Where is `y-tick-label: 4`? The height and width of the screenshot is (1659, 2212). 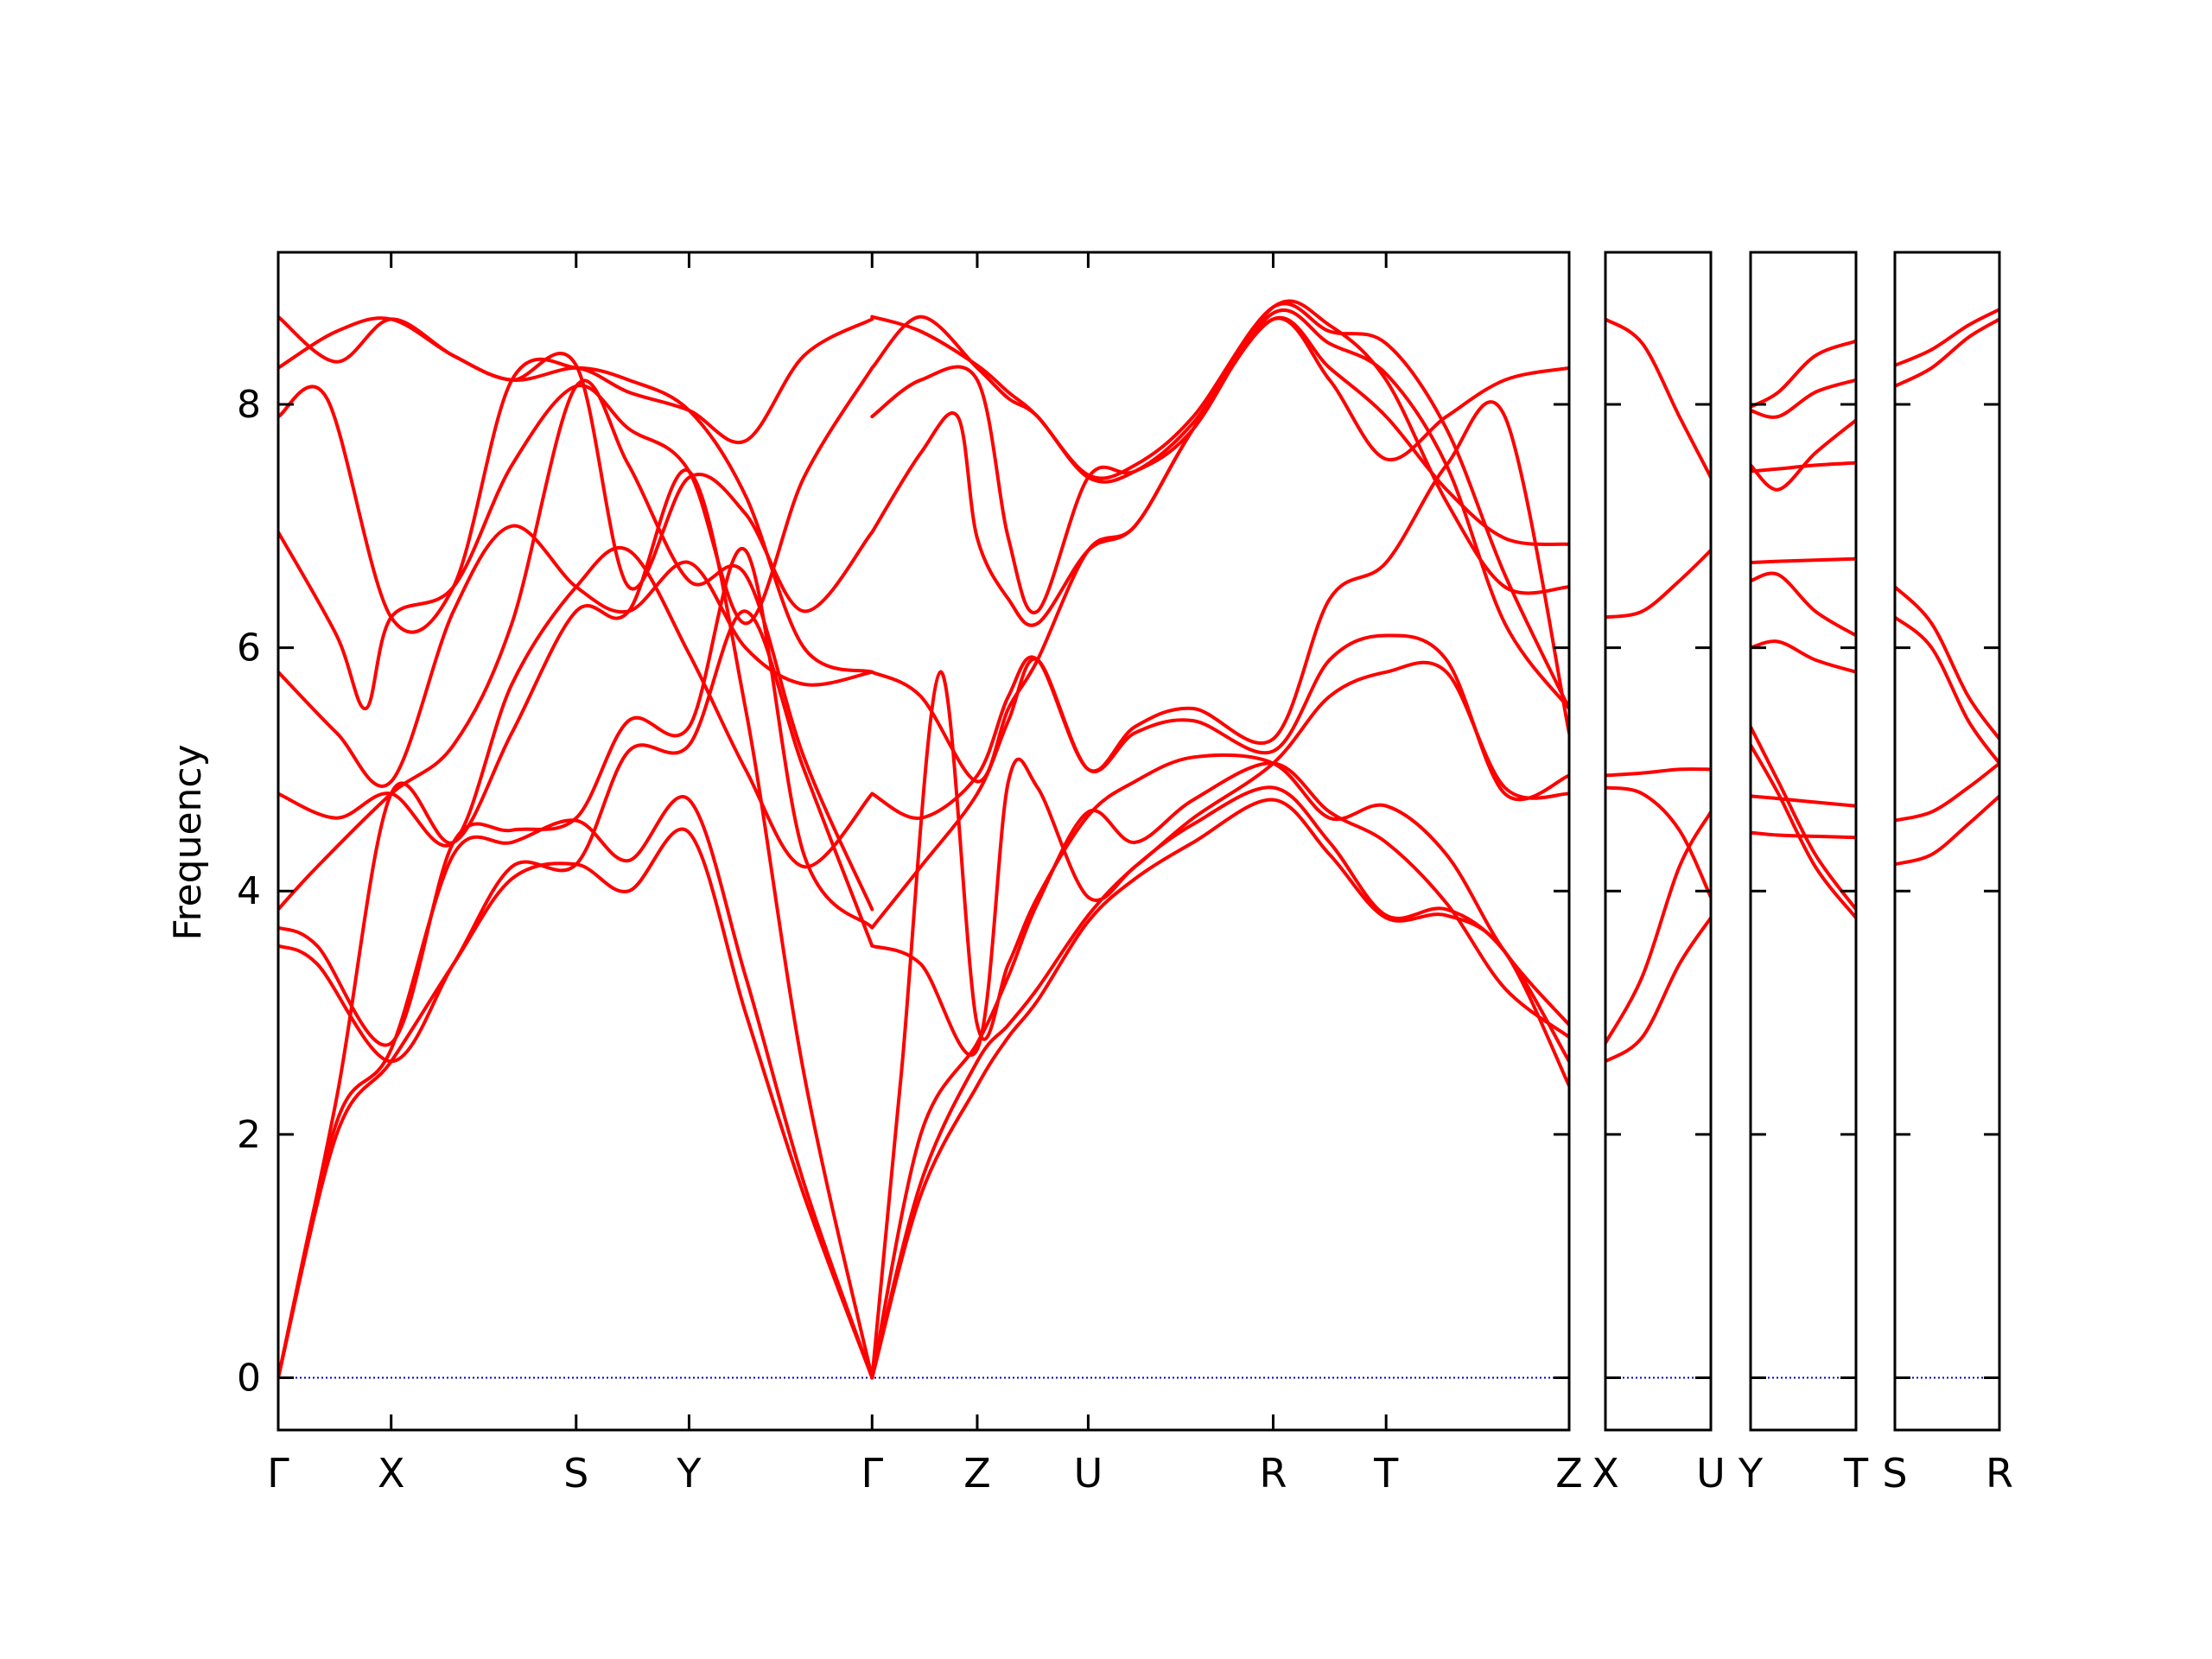
y-tick-label: 4 is located at coordinates (249, 891).